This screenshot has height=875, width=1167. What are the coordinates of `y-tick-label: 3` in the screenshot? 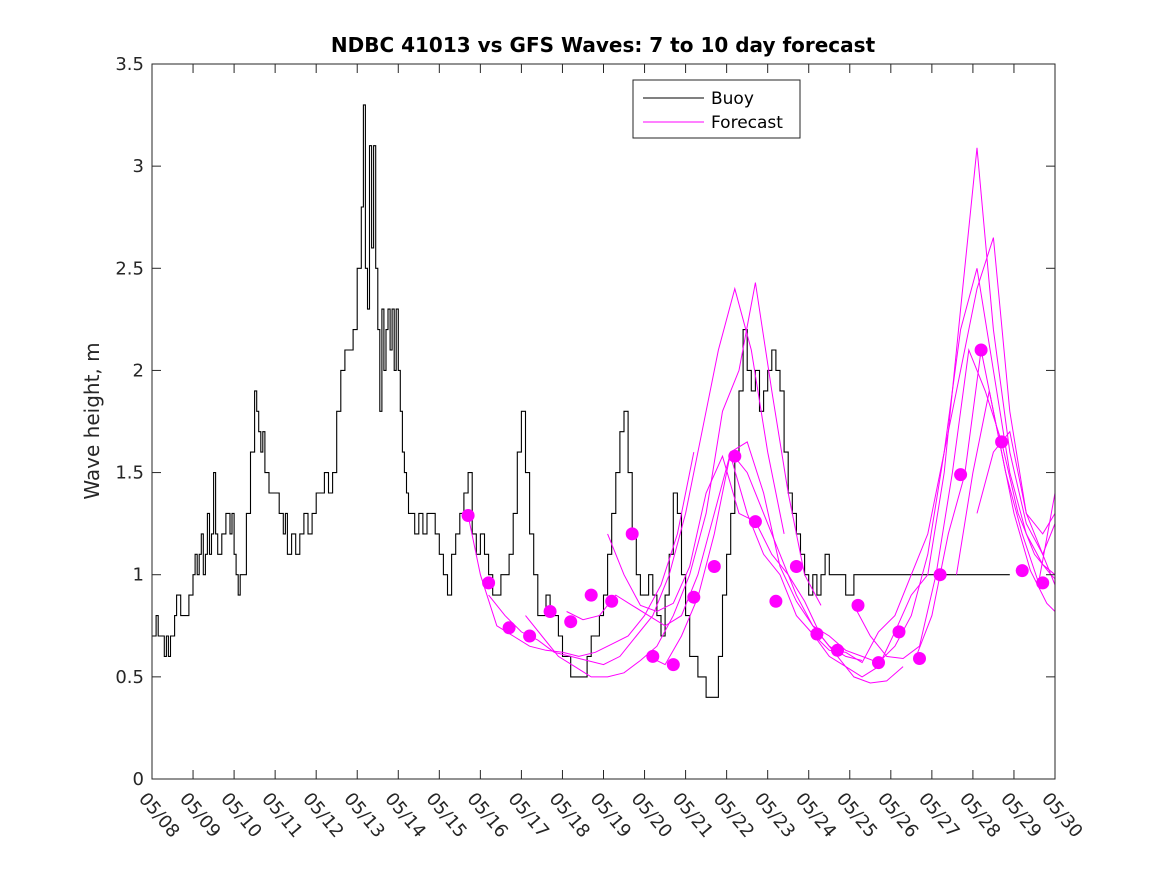 It's located at (138, 166).